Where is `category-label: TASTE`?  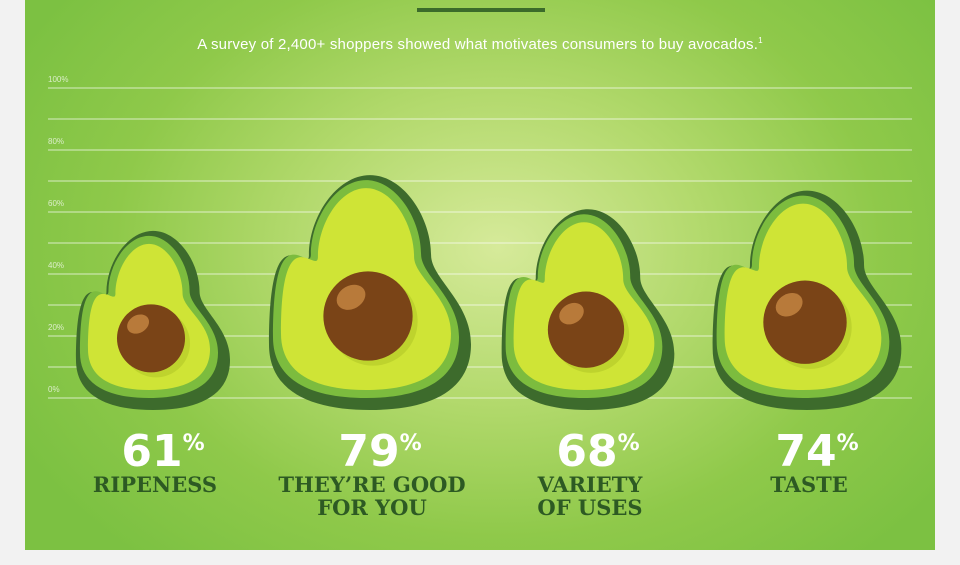
category-label: TASTE is located at coordinates (809, 484).